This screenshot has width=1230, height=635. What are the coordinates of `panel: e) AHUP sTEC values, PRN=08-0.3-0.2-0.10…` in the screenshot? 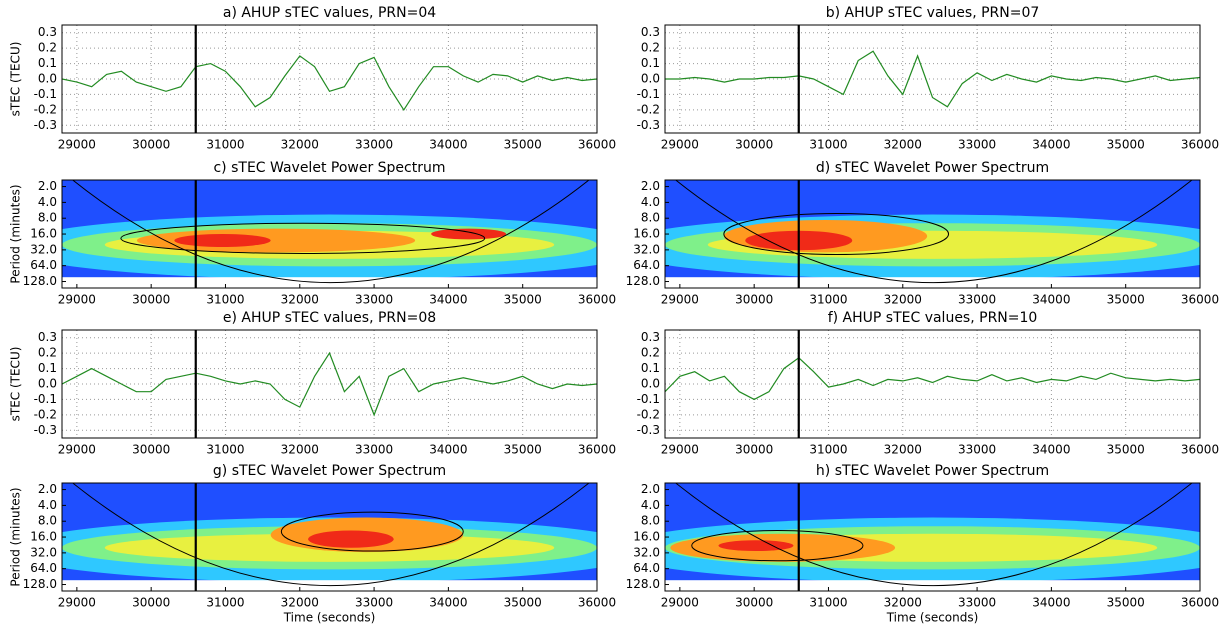 It's located at (313, 383).